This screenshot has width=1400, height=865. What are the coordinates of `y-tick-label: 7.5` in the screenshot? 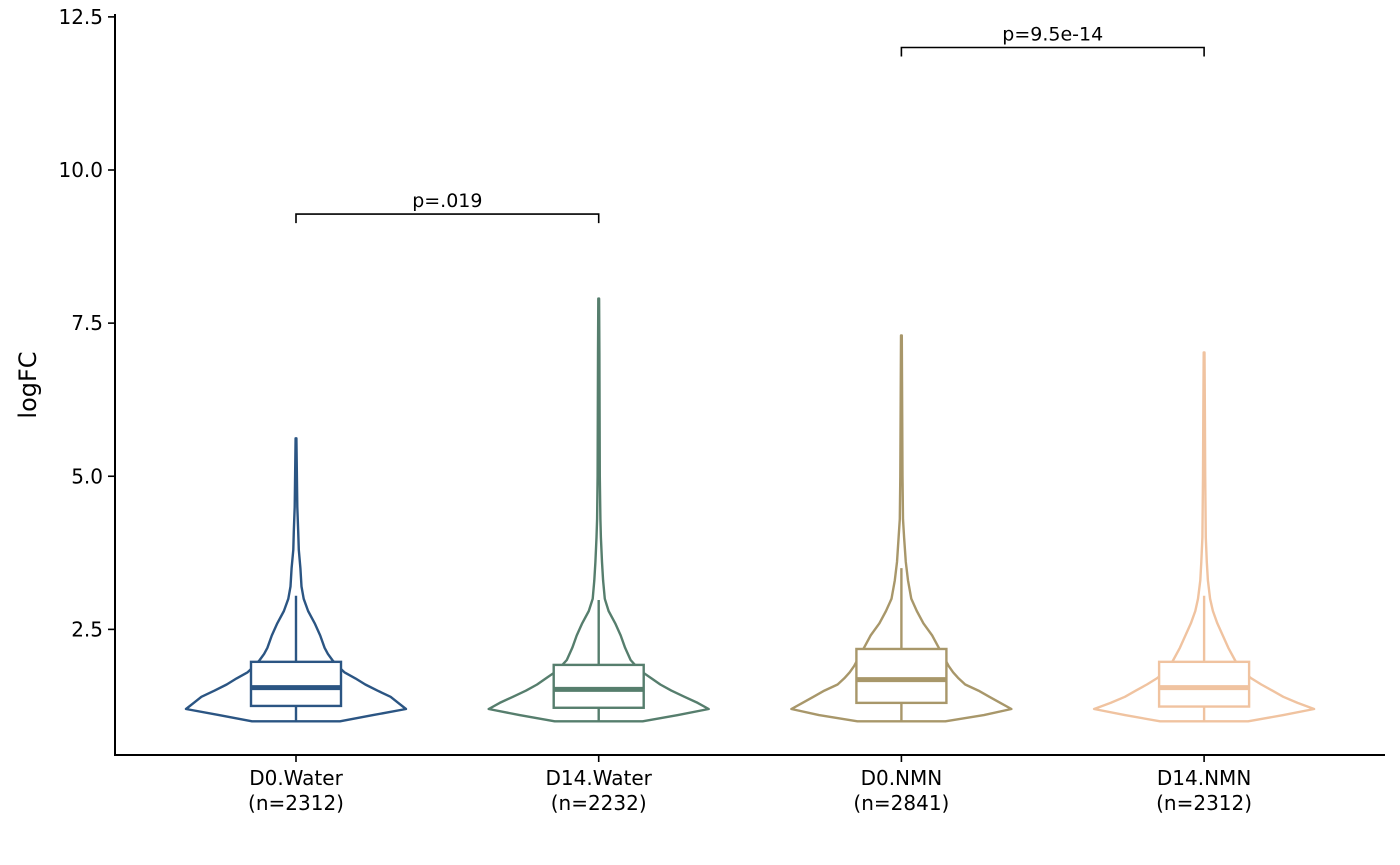 It's located at (87, 323).